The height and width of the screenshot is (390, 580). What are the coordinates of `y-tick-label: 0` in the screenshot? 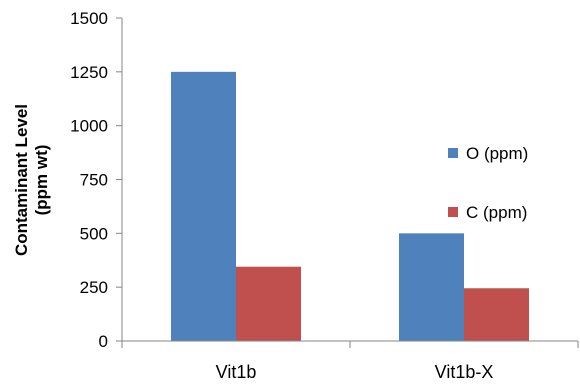 It's located at (103, 341).